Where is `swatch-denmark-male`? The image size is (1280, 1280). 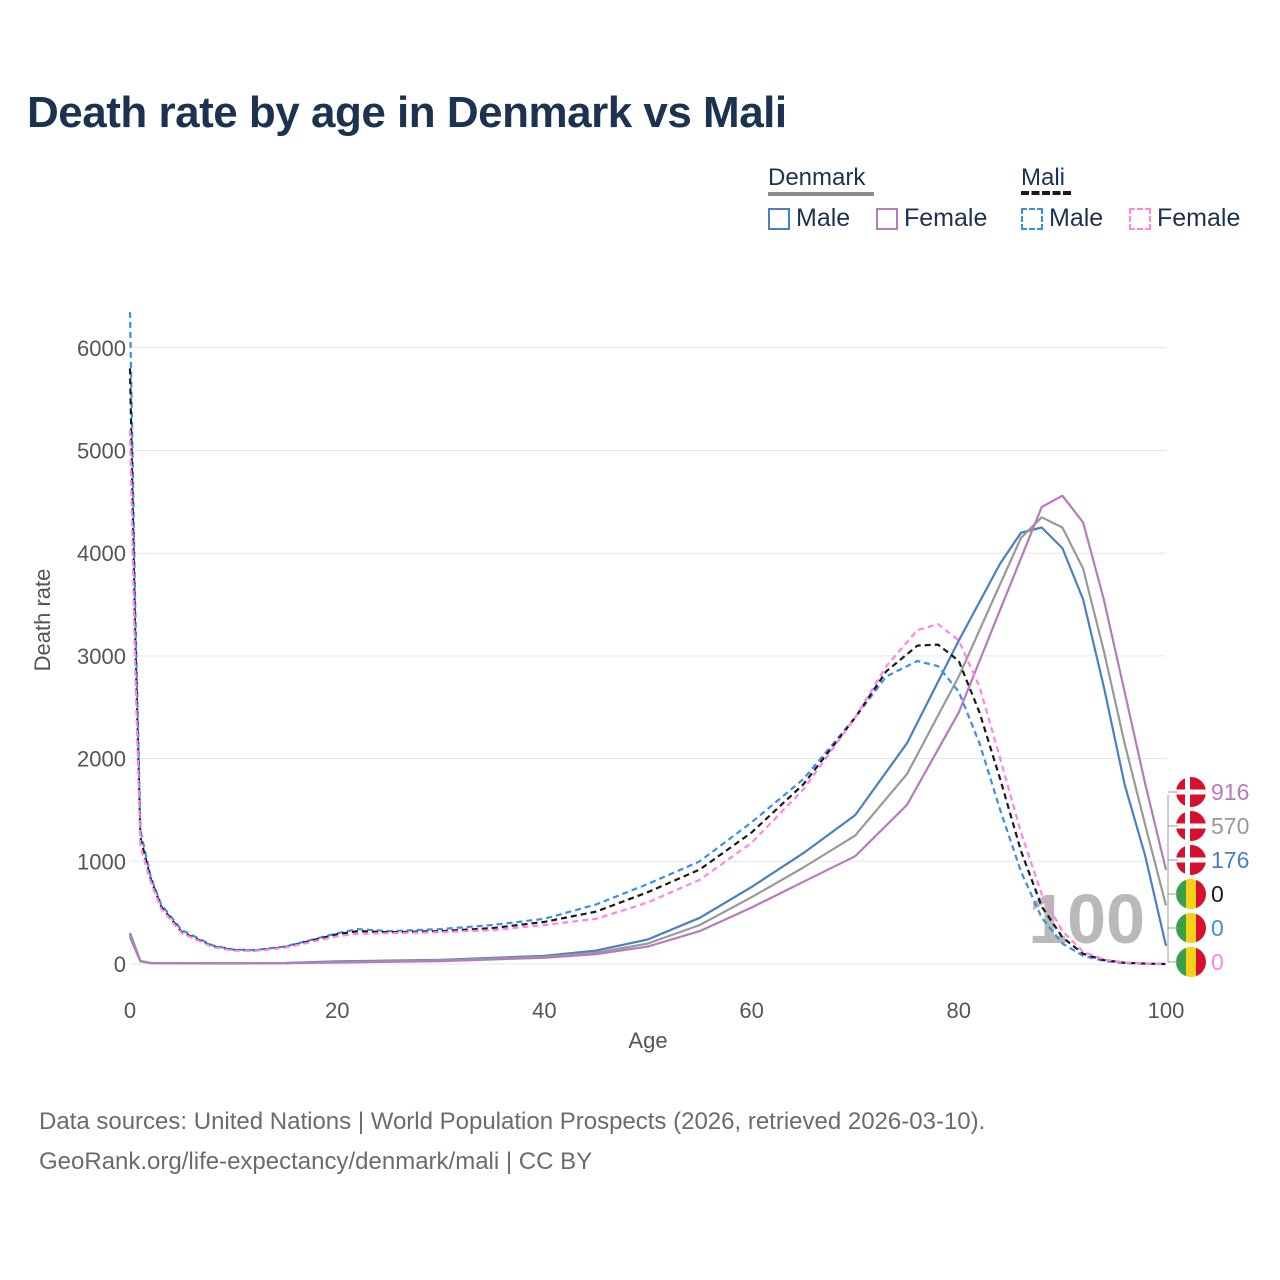
swatch-denmark-male is located at coordinates (779, 218).